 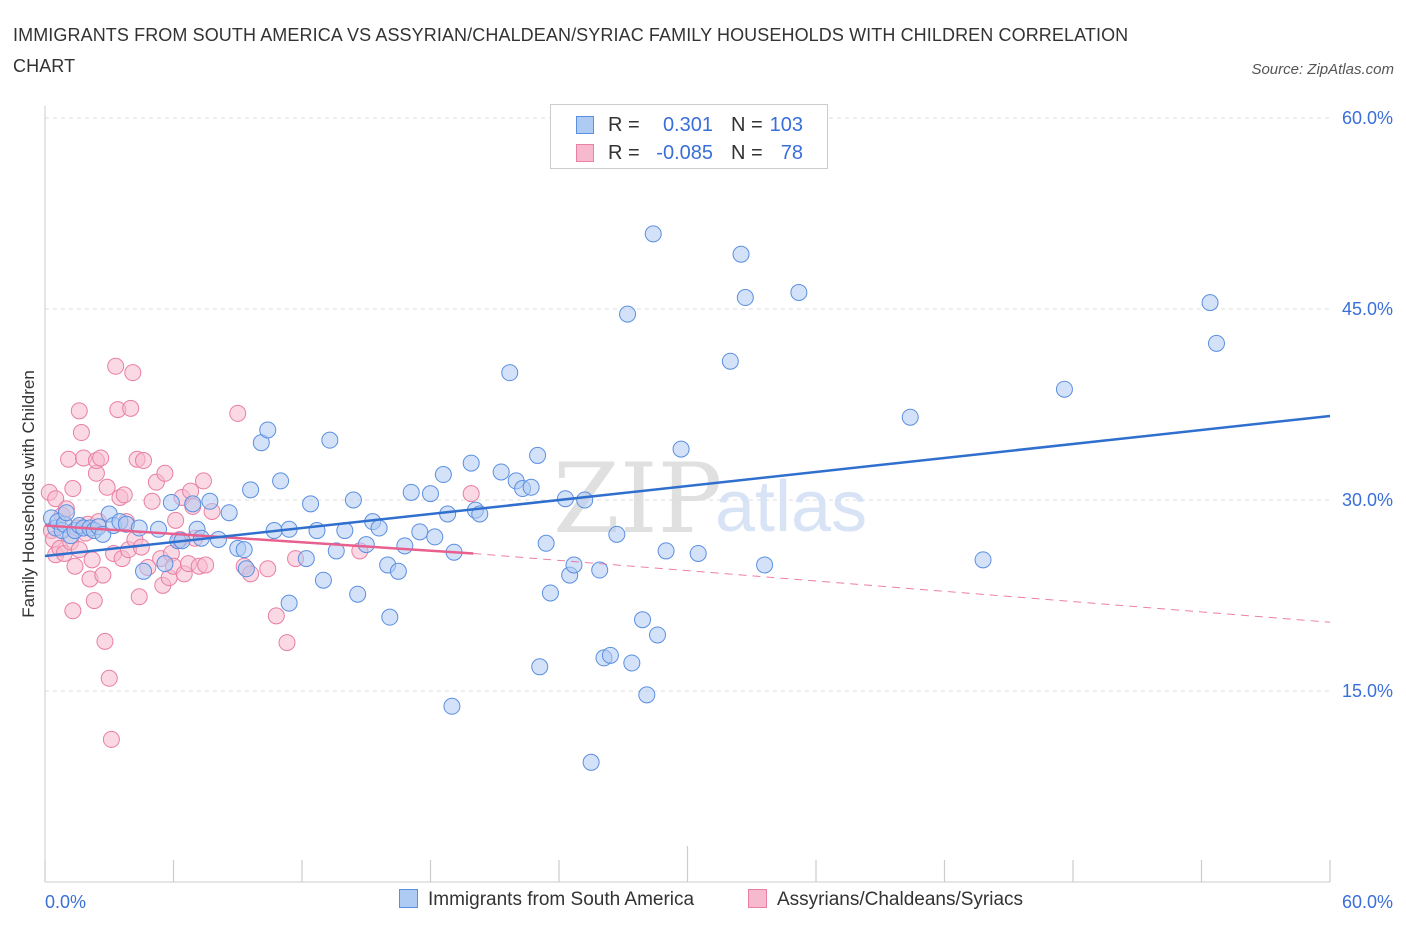 What do you see at coordinates (65, 902) in the screenshot?
I see `x-tick-label: 0.0%` at bounding box center [65, 902].